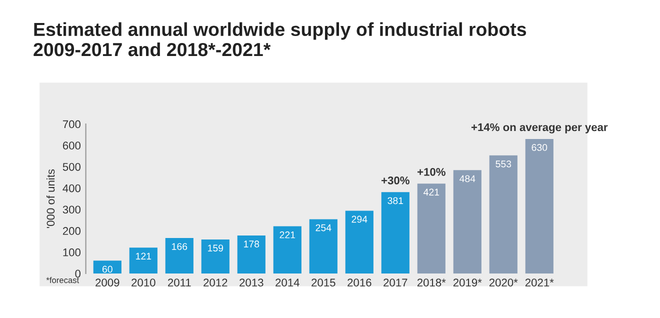 The image size is (660, 318). I want to click on y-tick-label: 600, so click(71, 146).